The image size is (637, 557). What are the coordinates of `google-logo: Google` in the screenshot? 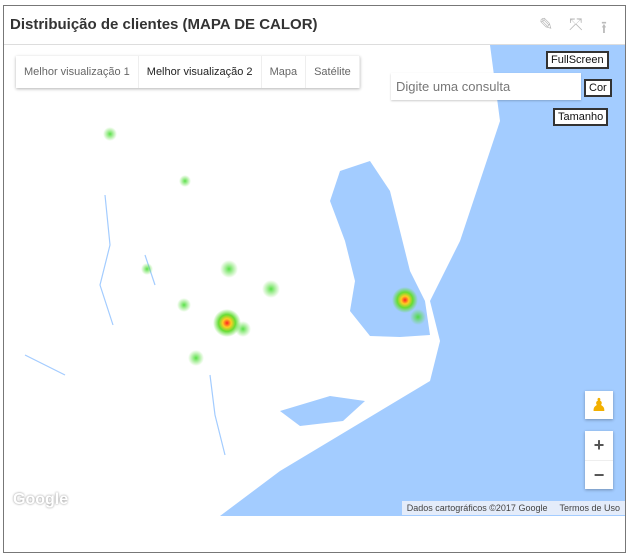 It's located at (41, 499).